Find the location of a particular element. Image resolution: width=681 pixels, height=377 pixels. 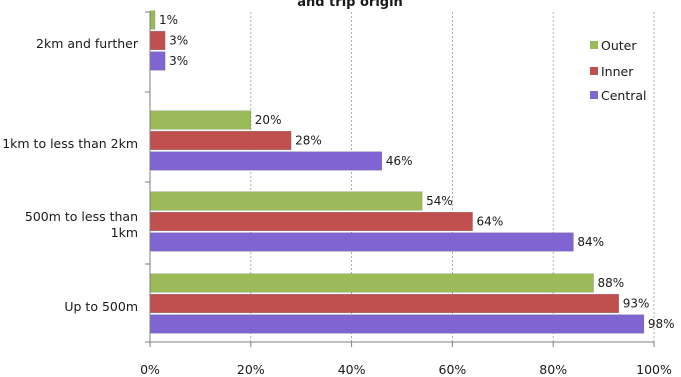

data-label: 54% is located at coordinates (439, 201).